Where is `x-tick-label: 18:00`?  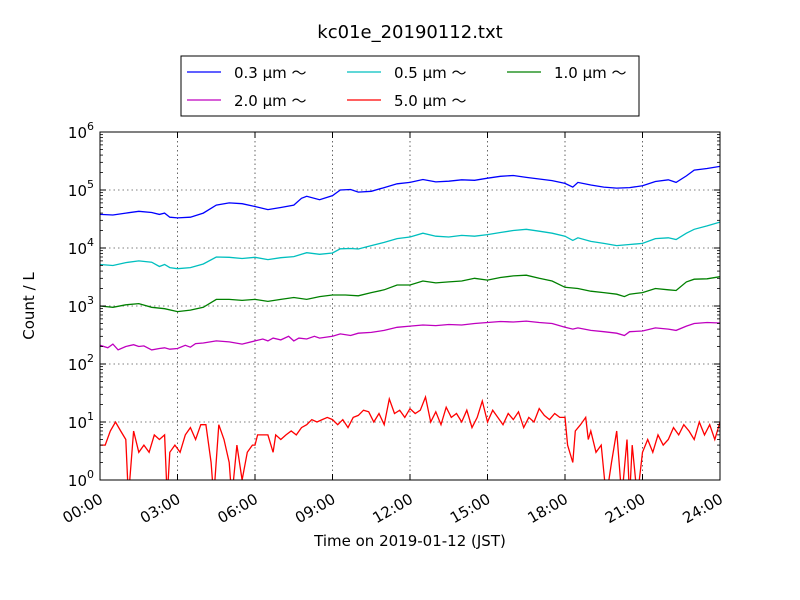
x-tick-label: 18:00 is located at coordinates (548, 508).